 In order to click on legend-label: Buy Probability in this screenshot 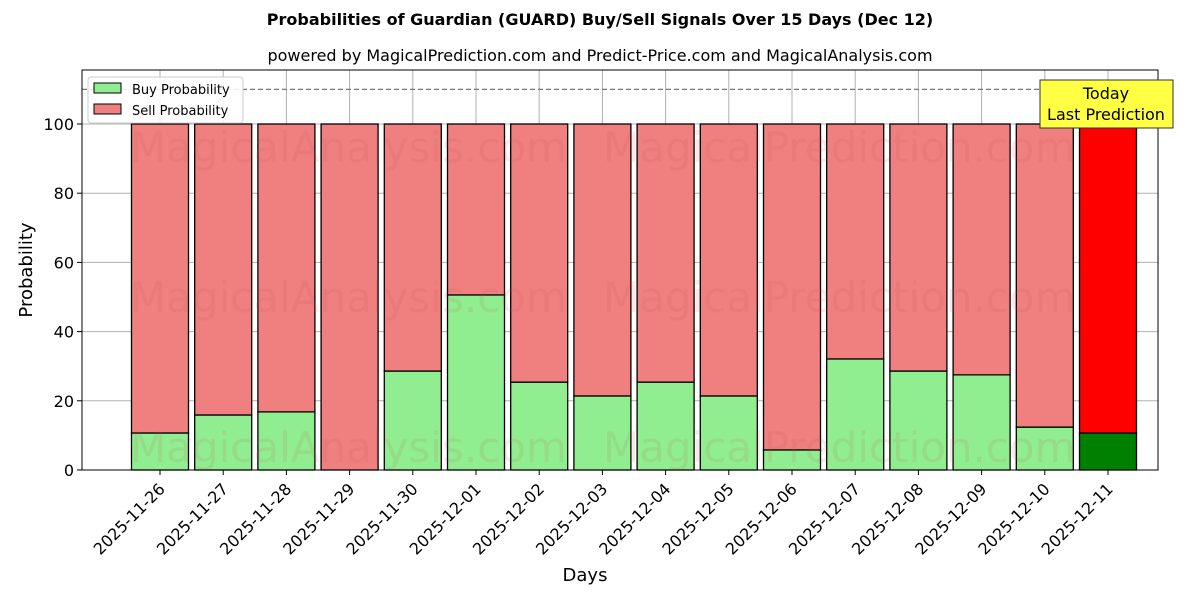, I will do `click(181, 90)`.